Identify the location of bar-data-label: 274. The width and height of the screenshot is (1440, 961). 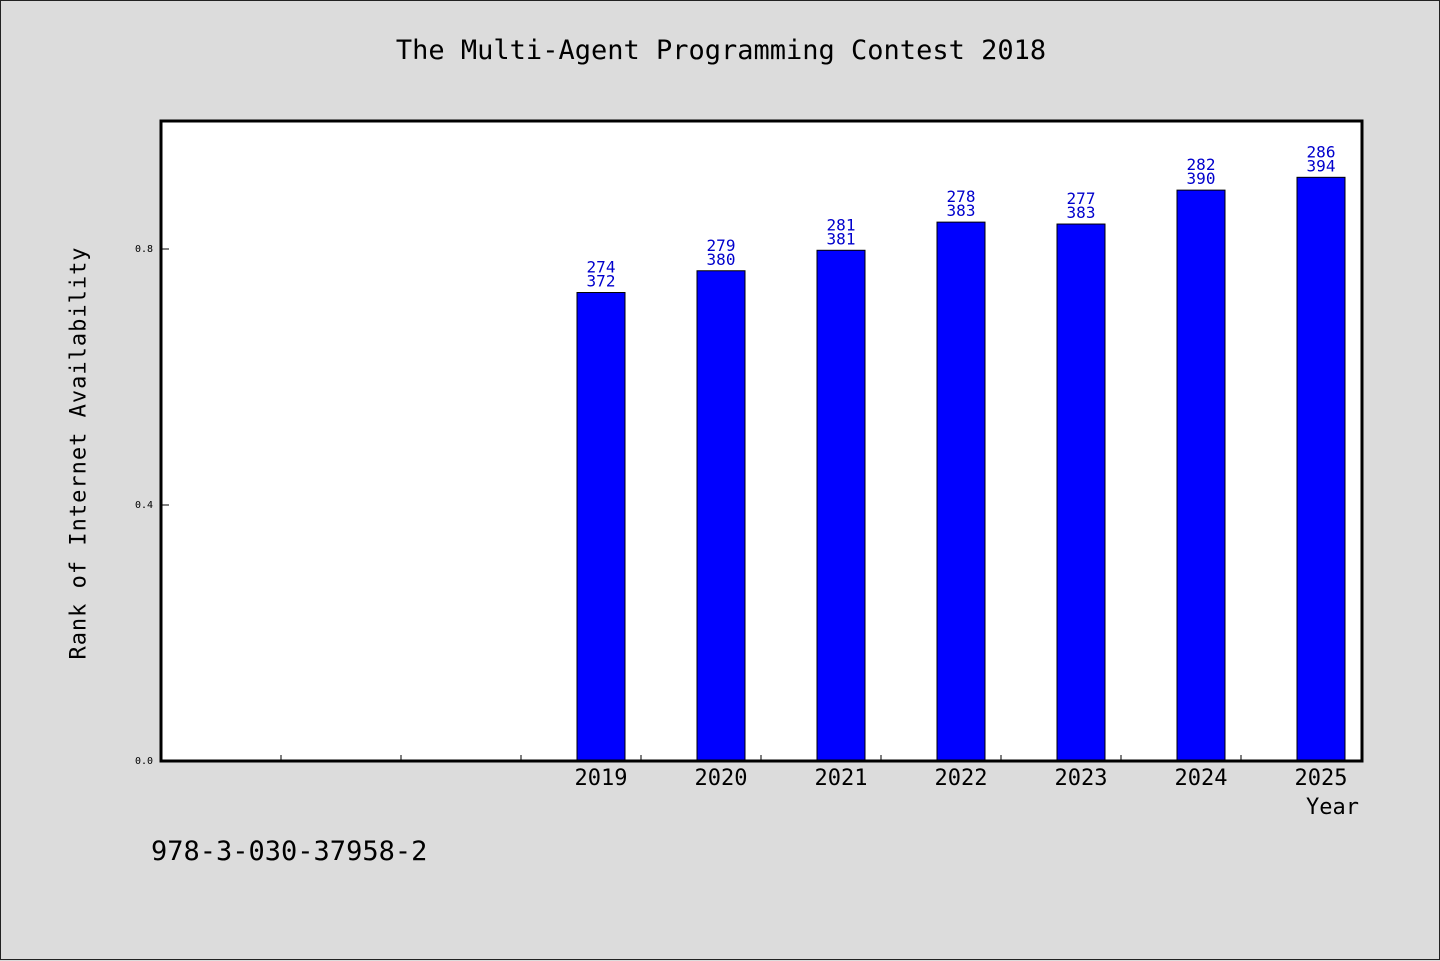
(601, 267).